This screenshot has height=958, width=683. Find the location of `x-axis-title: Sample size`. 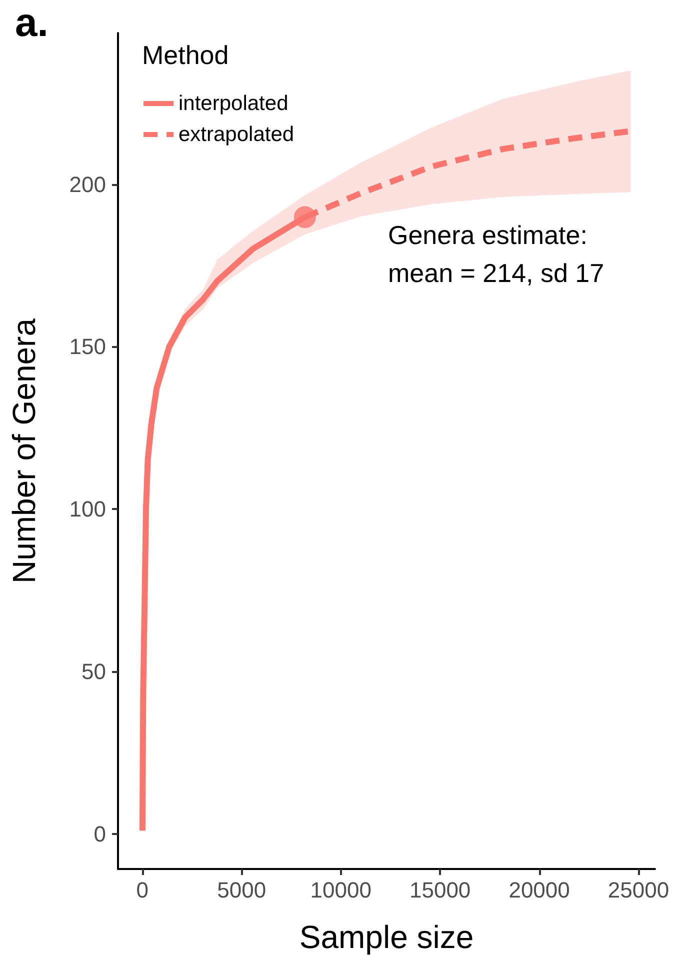

x-axis-title: Sample size is located at coordinates (386, 937).